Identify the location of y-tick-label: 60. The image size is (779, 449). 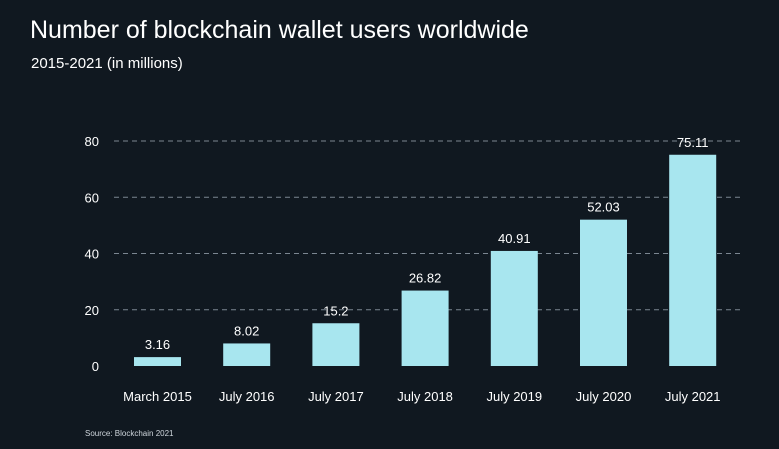
(92, 197).